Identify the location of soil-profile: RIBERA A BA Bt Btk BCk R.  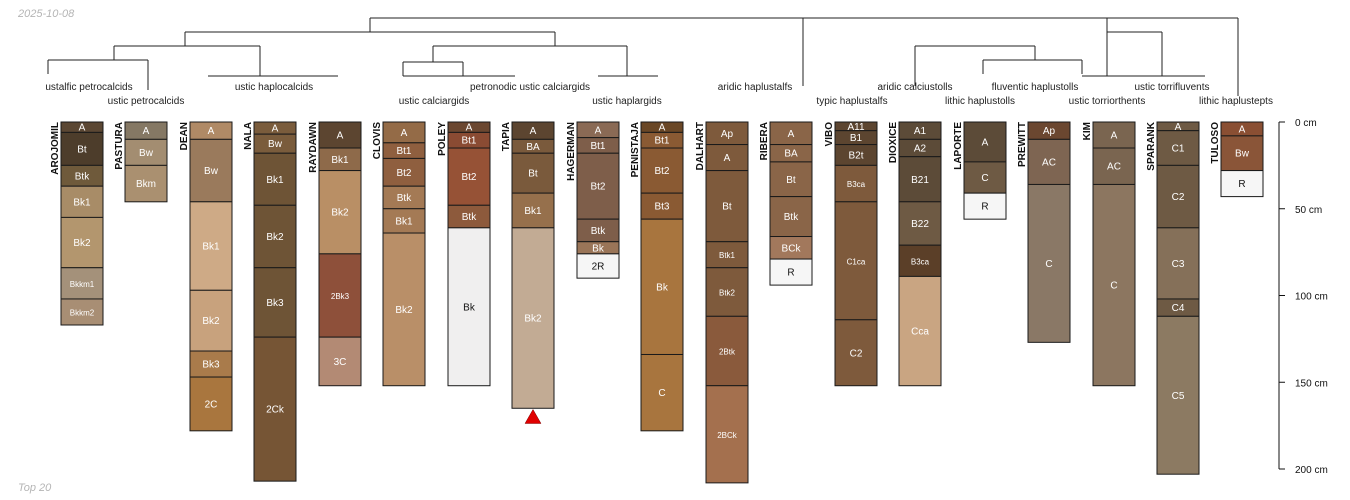
(786, 203).